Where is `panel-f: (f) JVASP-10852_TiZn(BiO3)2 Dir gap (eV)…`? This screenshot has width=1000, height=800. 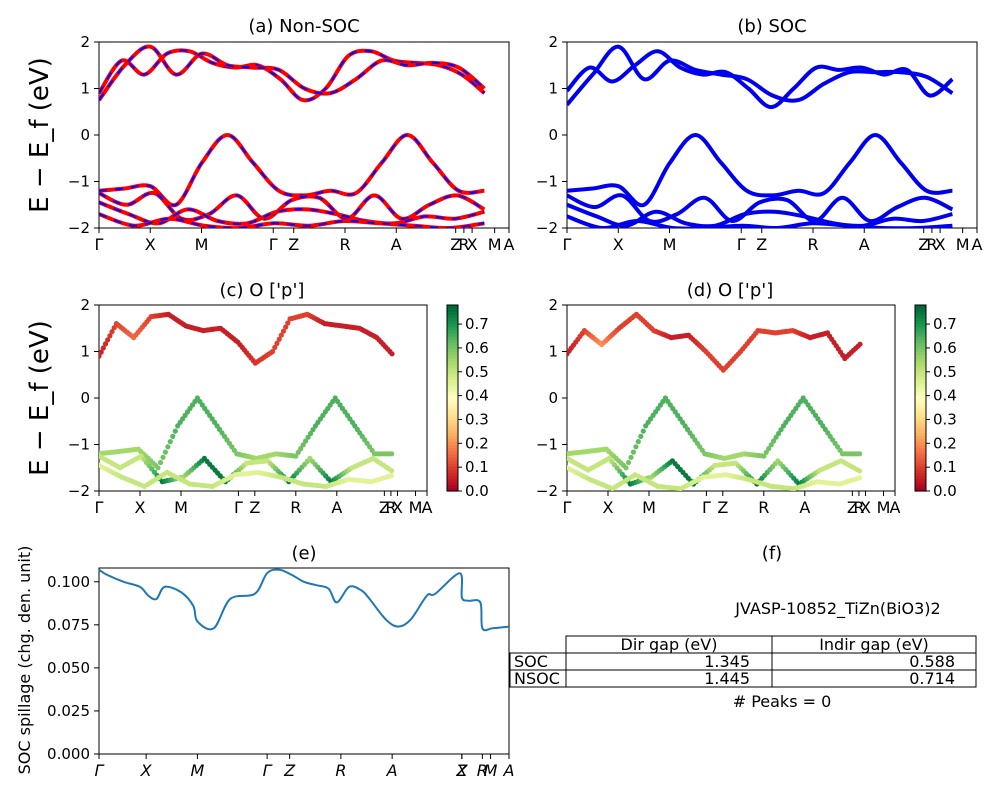 panel-f: (f) JVASP-10852_TiZn(BiO3)2 Dir gap (eV)… is located at coordinates (743, 627).